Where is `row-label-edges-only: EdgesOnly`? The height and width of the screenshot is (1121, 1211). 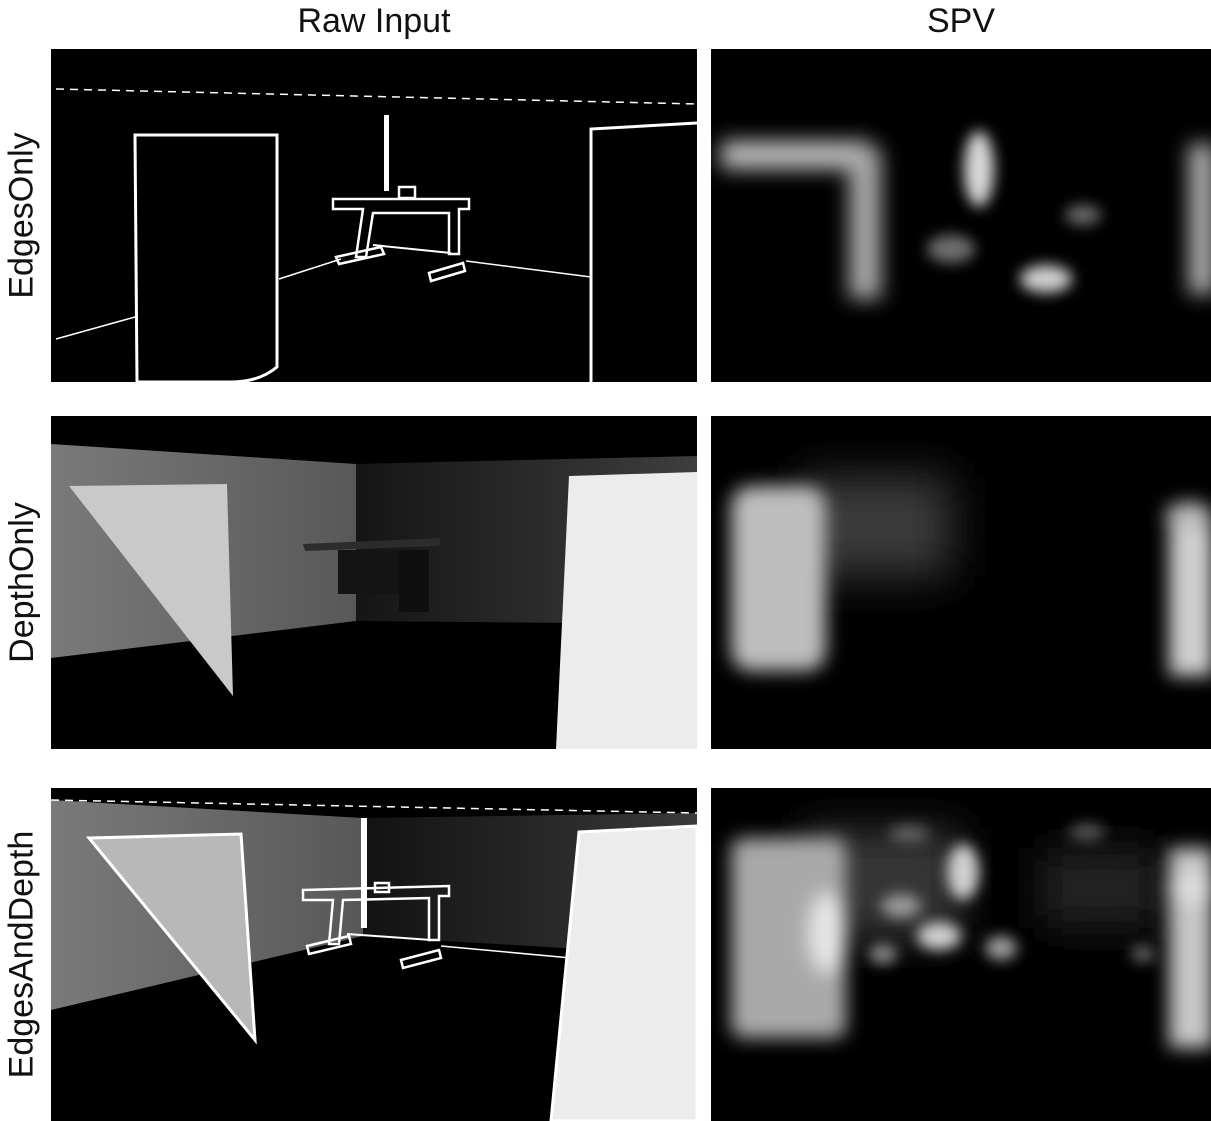
row-label-edges-only: EdgesOnly is located at coordinates (21, 215).